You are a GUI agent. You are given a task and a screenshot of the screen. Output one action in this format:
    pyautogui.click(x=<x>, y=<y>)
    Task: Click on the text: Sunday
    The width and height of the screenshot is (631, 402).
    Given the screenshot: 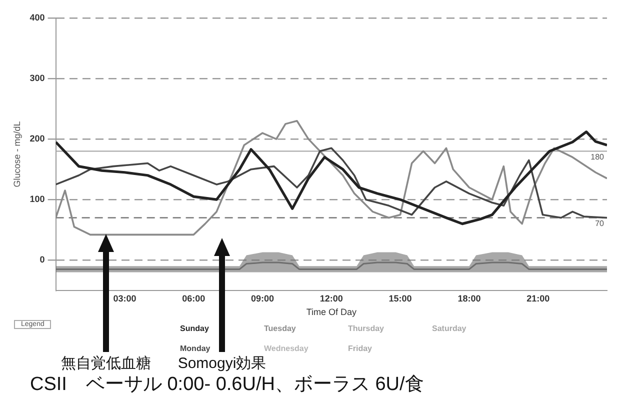 What is the action you would take?
    pyautogui.click(x=194, y=328)
    